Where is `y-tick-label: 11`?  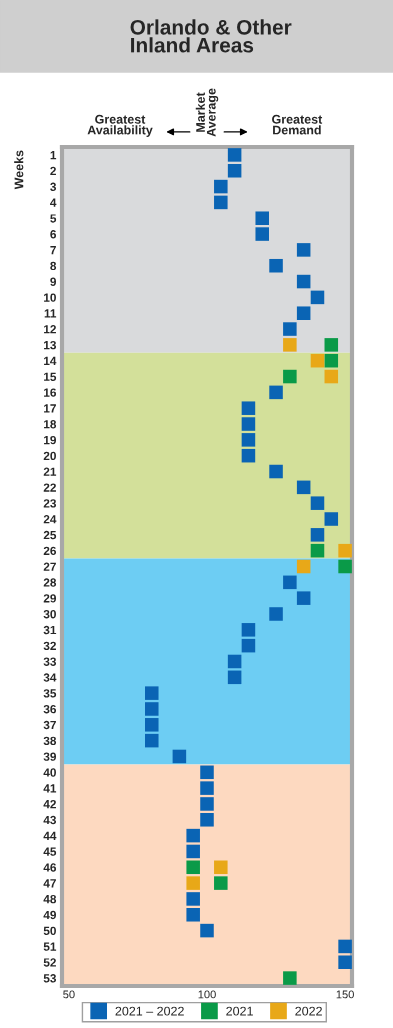 y-tick-label: 11 is located at coordinates (50, 313).